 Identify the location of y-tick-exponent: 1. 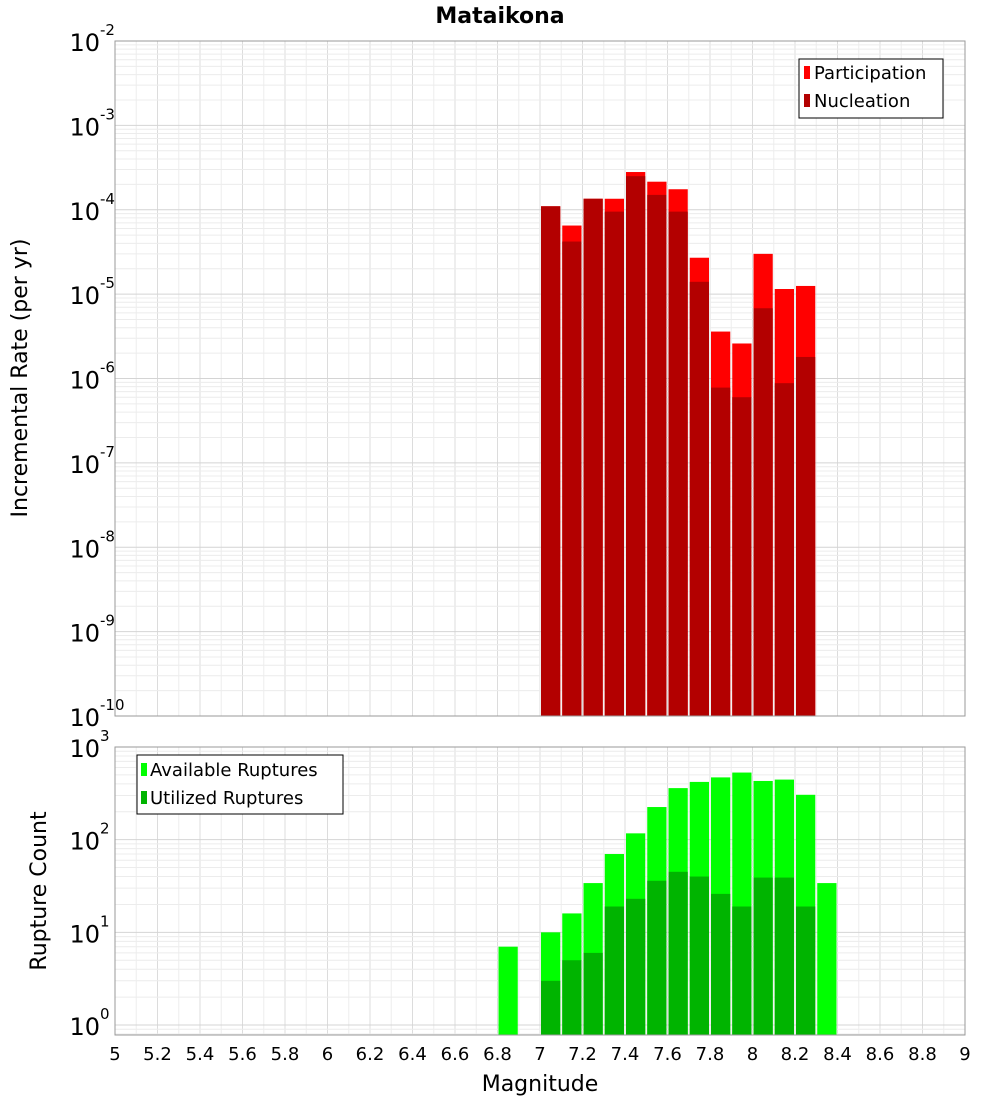
(105, 921).